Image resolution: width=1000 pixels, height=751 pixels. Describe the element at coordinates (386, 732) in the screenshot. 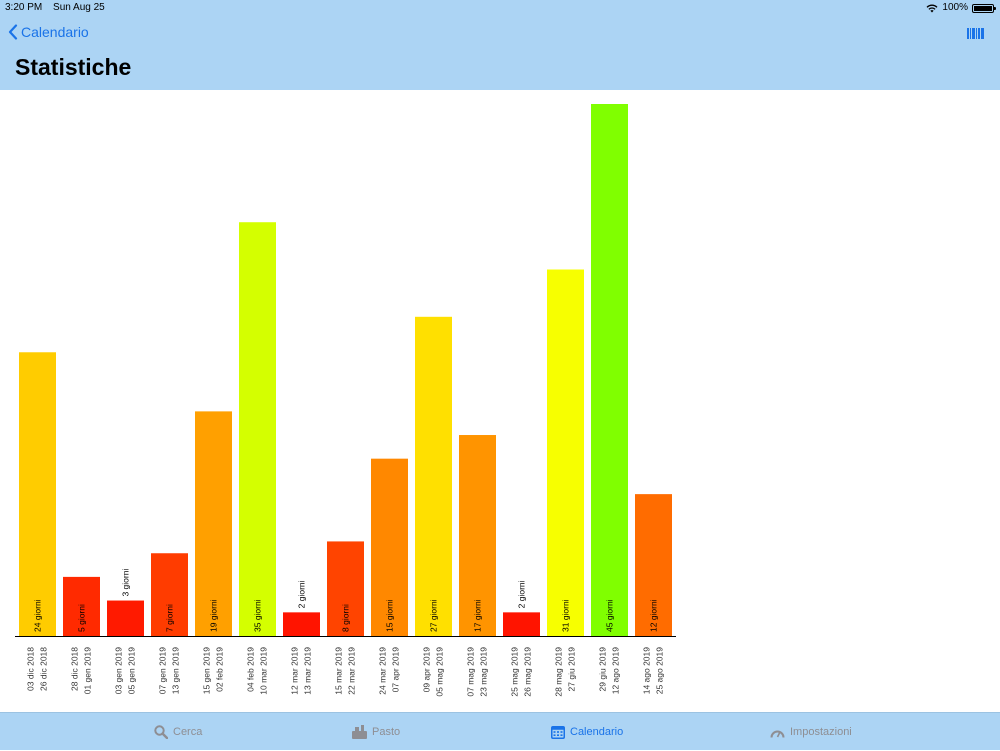

I see `tab-label: Pasto` at that location.